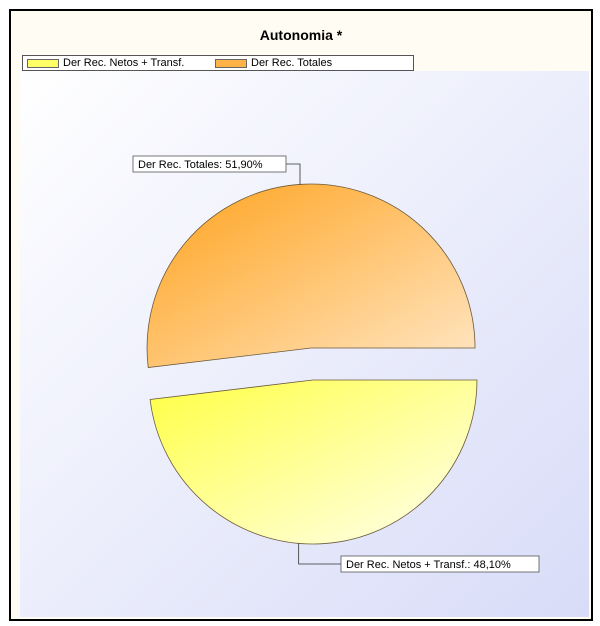  I want to click on data-label-totales: Der Rec. Totales: 51,90%, so click(216, 170).